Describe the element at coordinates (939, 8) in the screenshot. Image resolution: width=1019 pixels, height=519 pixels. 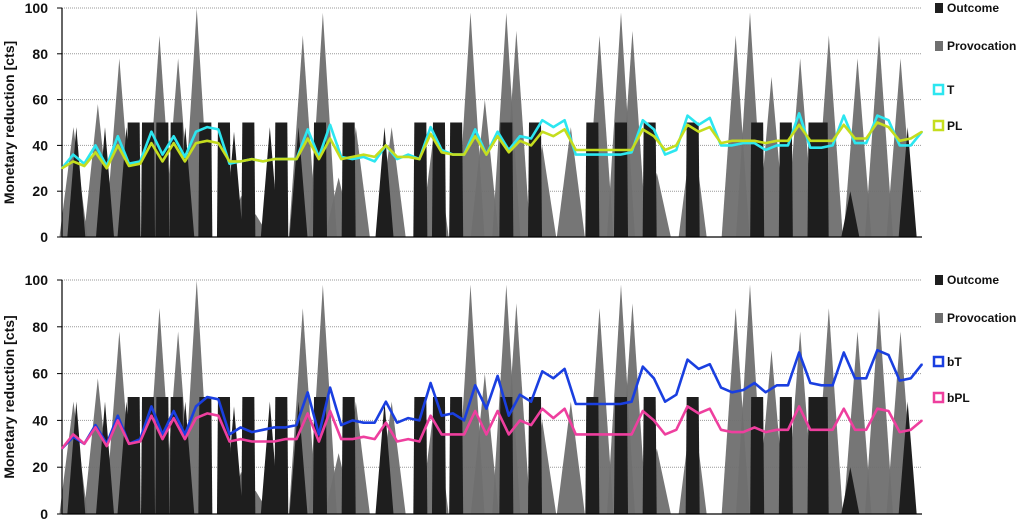
I see `legend-outcome-swatch` at that location.